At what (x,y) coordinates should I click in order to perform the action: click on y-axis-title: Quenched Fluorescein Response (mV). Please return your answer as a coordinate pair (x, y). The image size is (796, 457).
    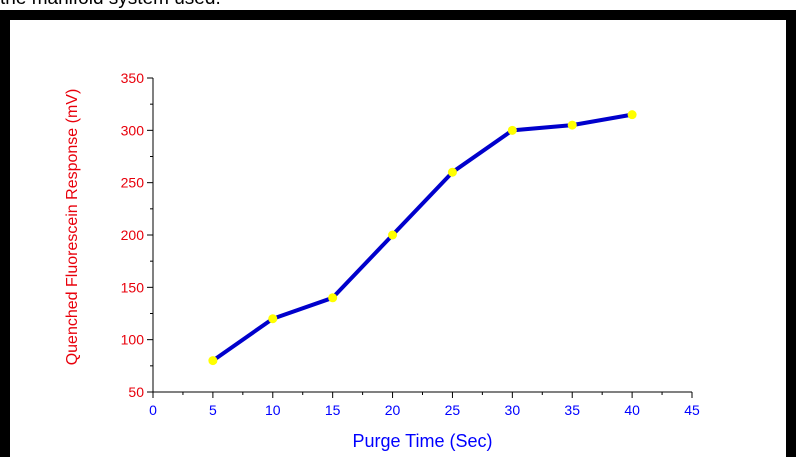
    Looking at the image, I should click on (72, 227).